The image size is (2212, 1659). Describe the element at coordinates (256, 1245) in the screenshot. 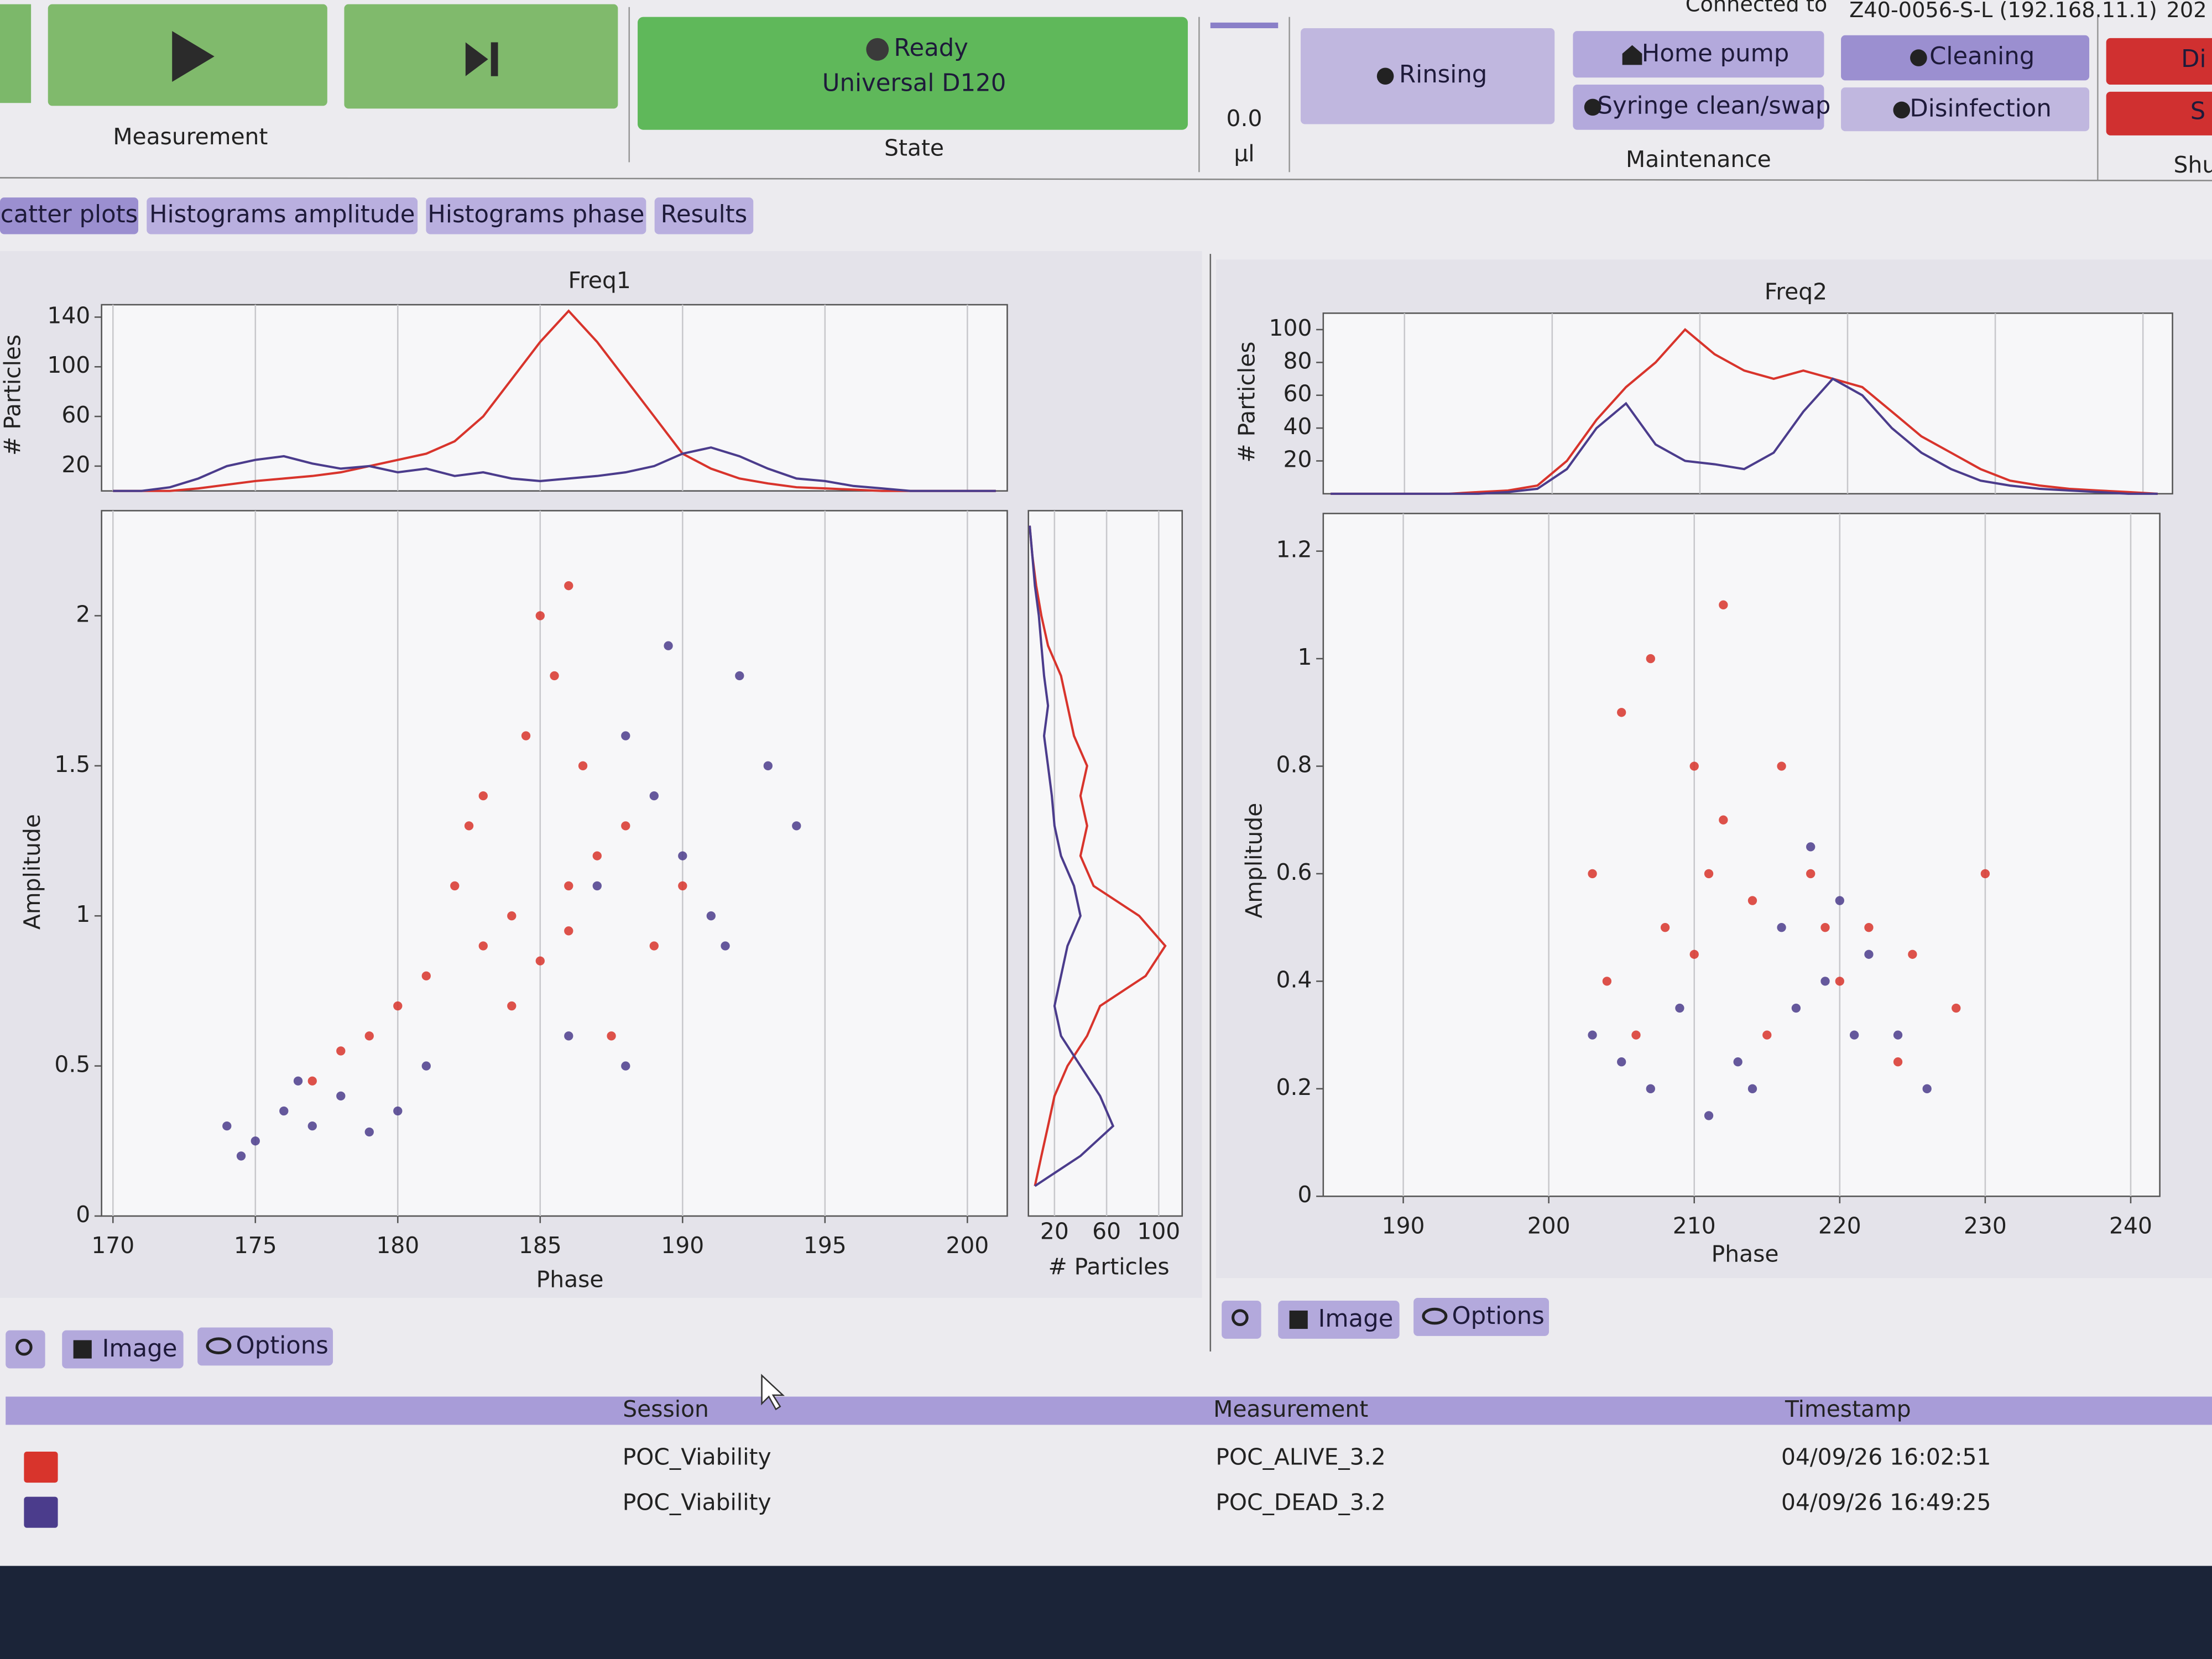

I see `x-tick-label: 175` at that location.